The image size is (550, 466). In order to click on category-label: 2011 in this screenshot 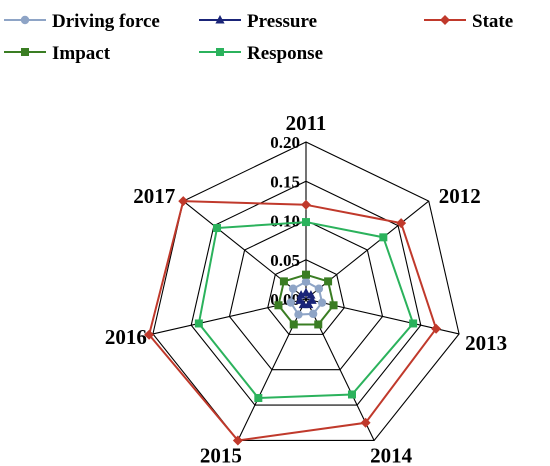, I will do `click(306, 123)`.